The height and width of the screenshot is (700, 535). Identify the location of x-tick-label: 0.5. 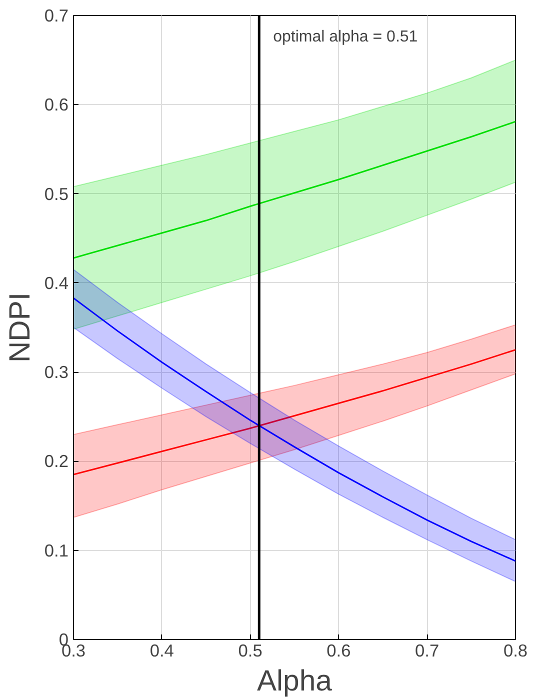
(250, 650).